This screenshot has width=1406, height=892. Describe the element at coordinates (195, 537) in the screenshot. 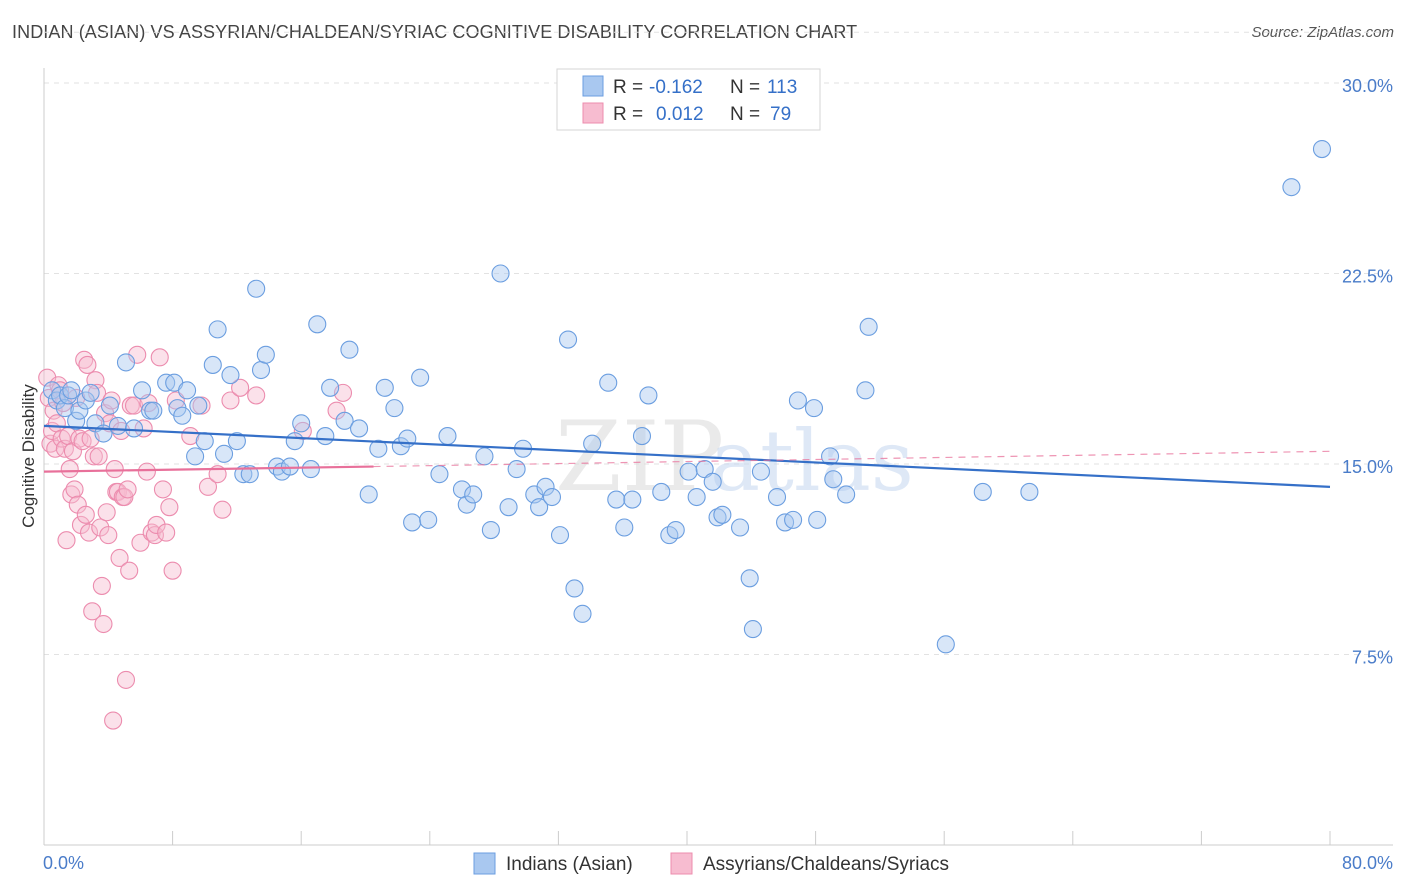

I see `assyrian-points` at that location.